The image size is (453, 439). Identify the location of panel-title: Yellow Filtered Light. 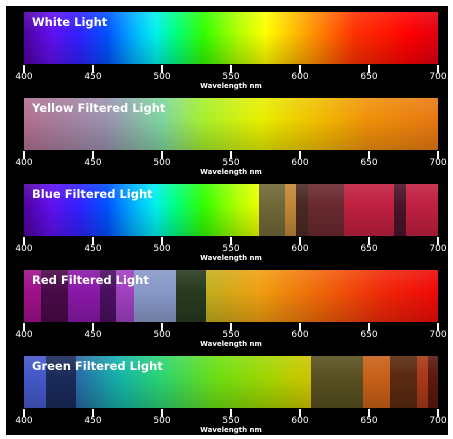
(99, 108).